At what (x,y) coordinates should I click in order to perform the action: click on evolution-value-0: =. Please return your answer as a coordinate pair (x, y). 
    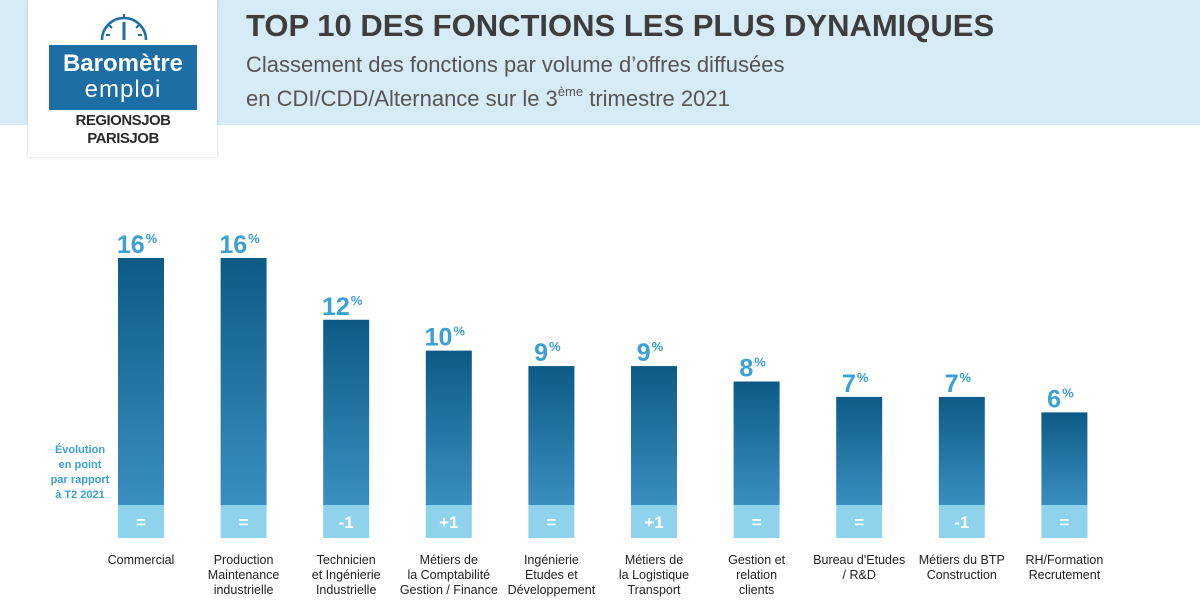
    Looking at the image, I should click on (141, 522).